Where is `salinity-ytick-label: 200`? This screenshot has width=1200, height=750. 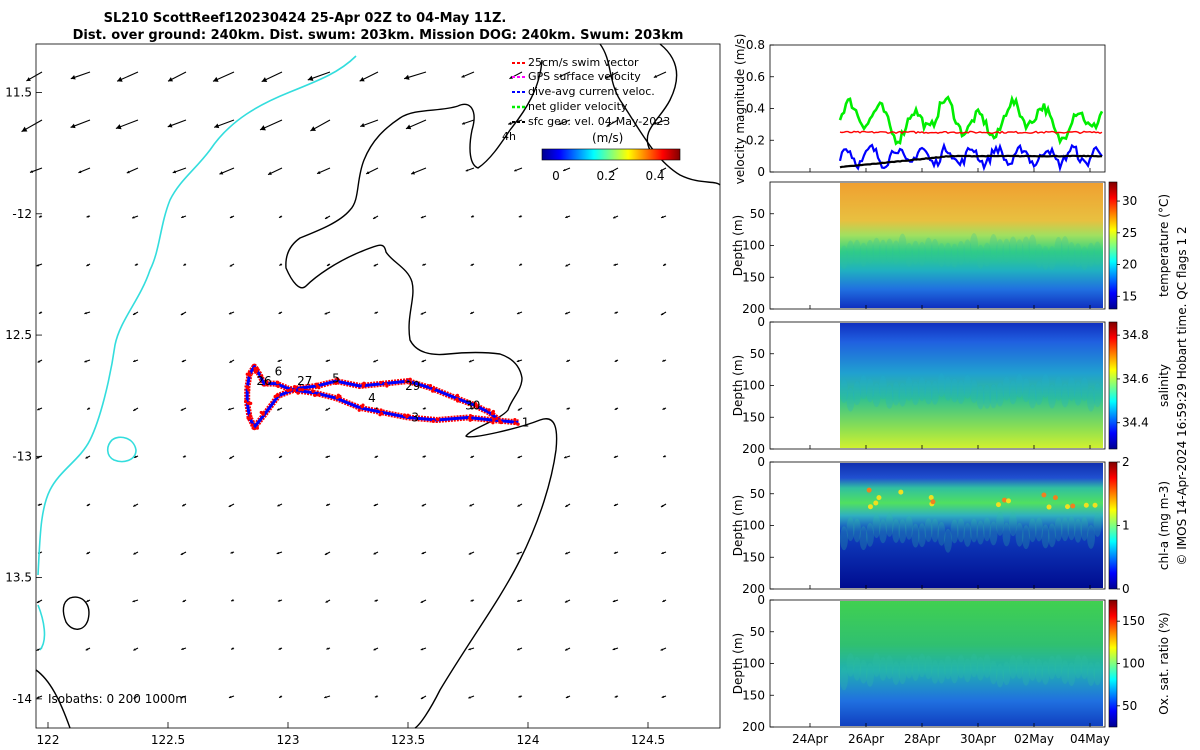 salinity-ytick-label: 200 is located at coordinates (753, 449).